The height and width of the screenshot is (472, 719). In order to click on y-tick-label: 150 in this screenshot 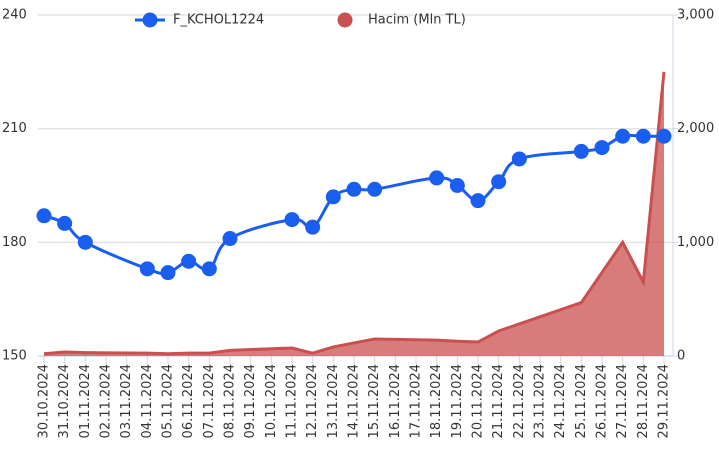, I will do `click(14, 356)`.